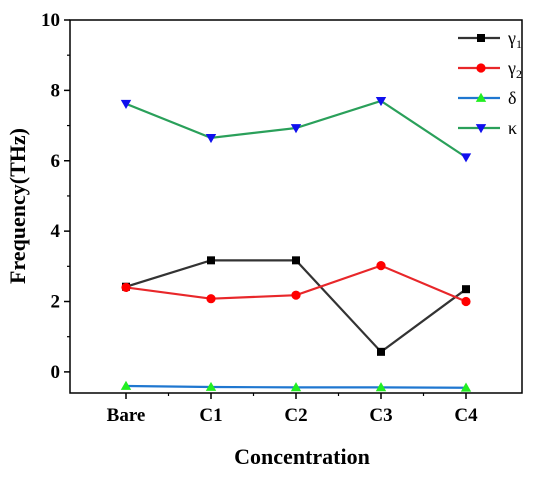 Image resolution: width=550 pixels, height=477 pixels. Describe the element at coordinates (56, 302) in the screenshot. I see `y-tick-label: 2` at that location.